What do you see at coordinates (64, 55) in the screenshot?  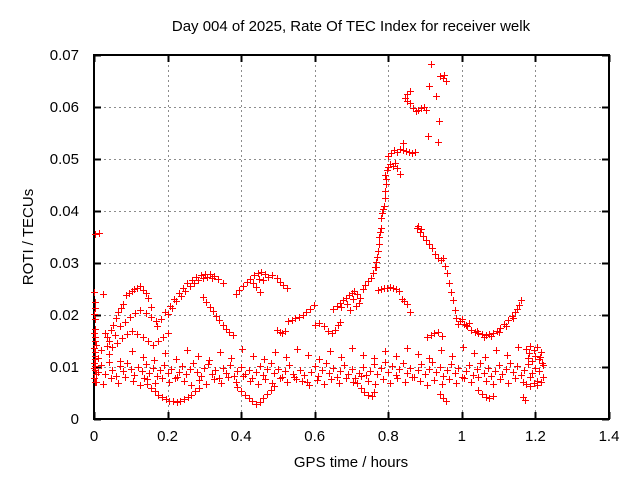 I see `y-tick-label: 0.07` at bounding box center [64, 55].